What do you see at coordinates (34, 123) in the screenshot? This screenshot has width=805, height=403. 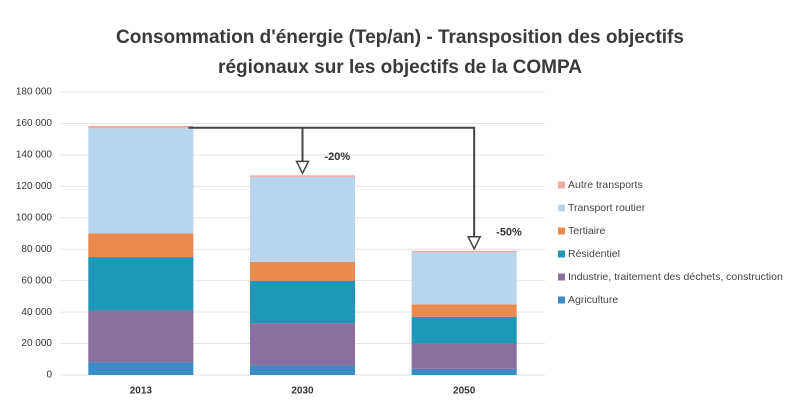 I see `y-tick-label: 160 000` at bounding box center [34, 123].